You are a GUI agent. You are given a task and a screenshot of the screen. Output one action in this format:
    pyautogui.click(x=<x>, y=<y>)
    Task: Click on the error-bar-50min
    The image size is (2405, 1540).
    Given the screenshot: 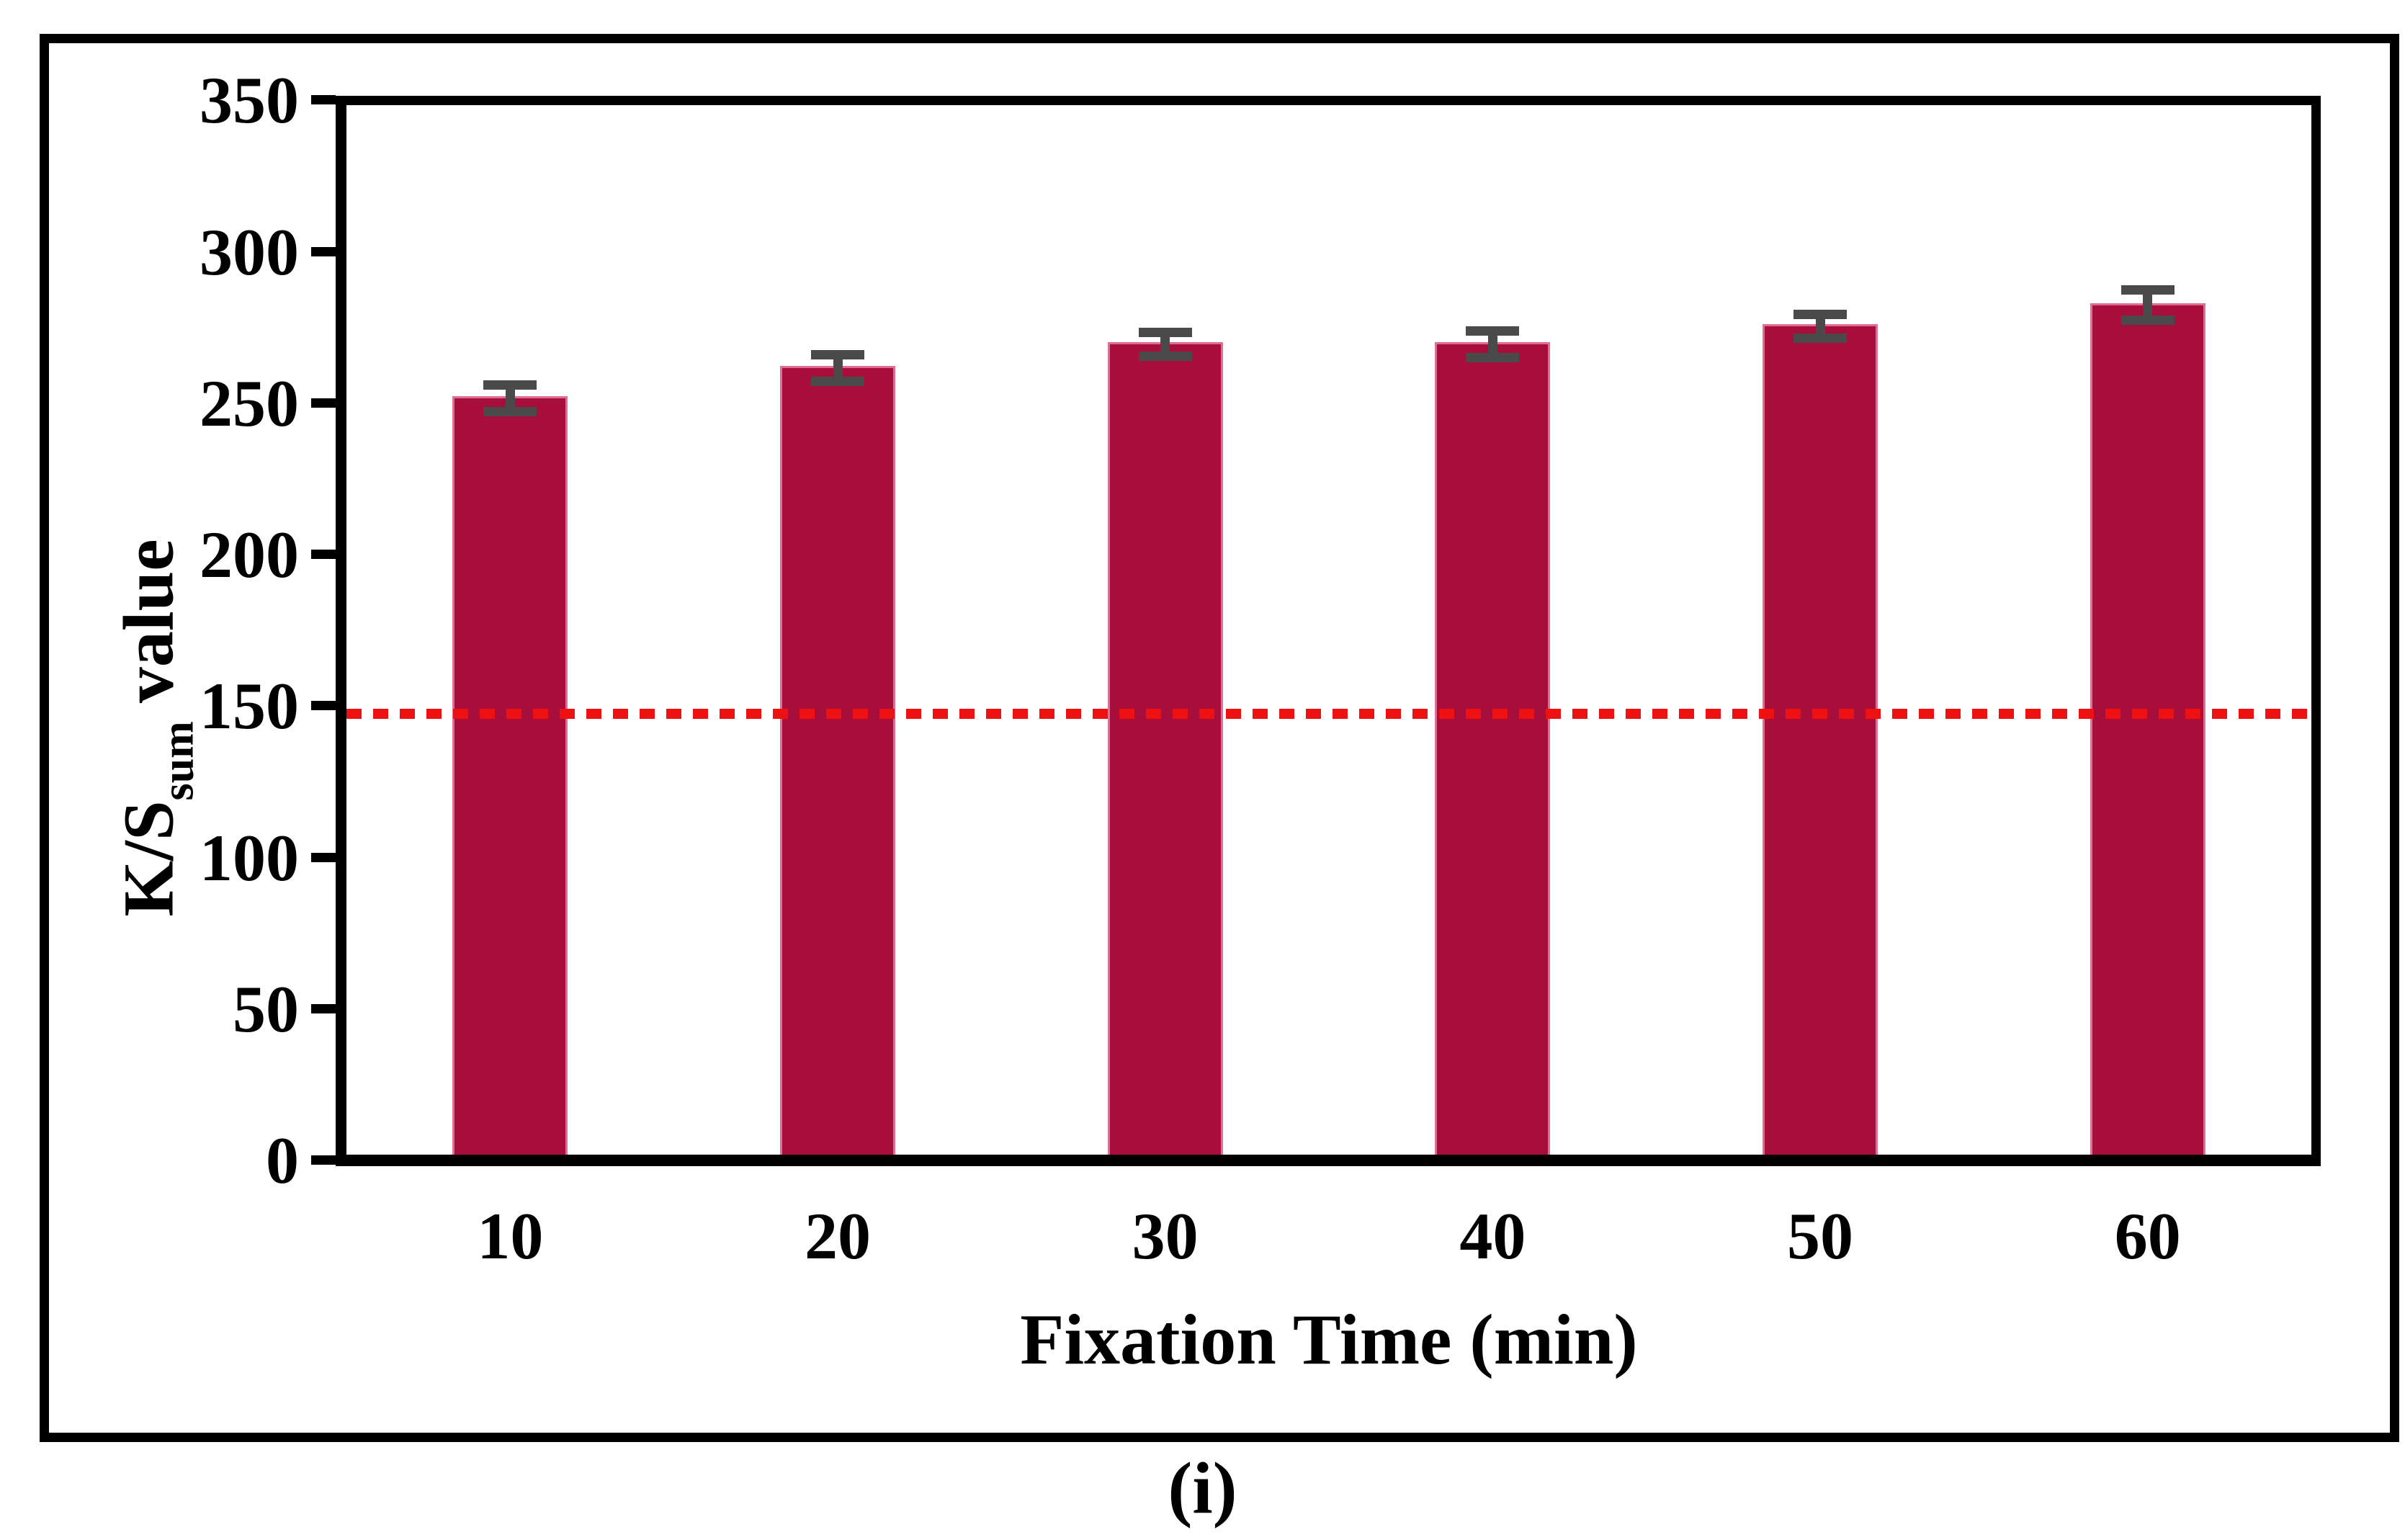 What is the action you would take?
    pyautogui.click(x=1820, y=326)
    